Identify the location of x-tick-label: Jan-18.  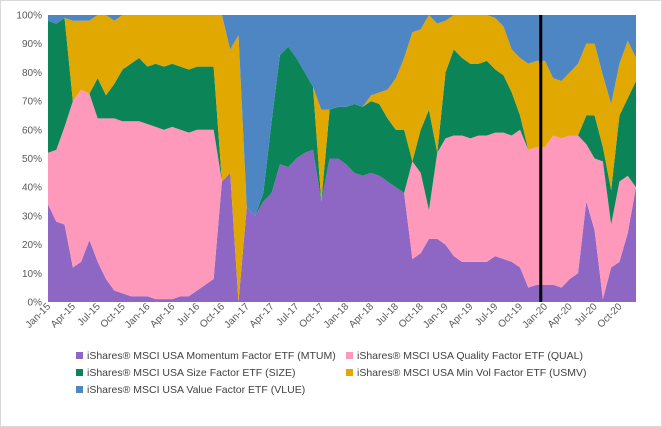
(337, 316).